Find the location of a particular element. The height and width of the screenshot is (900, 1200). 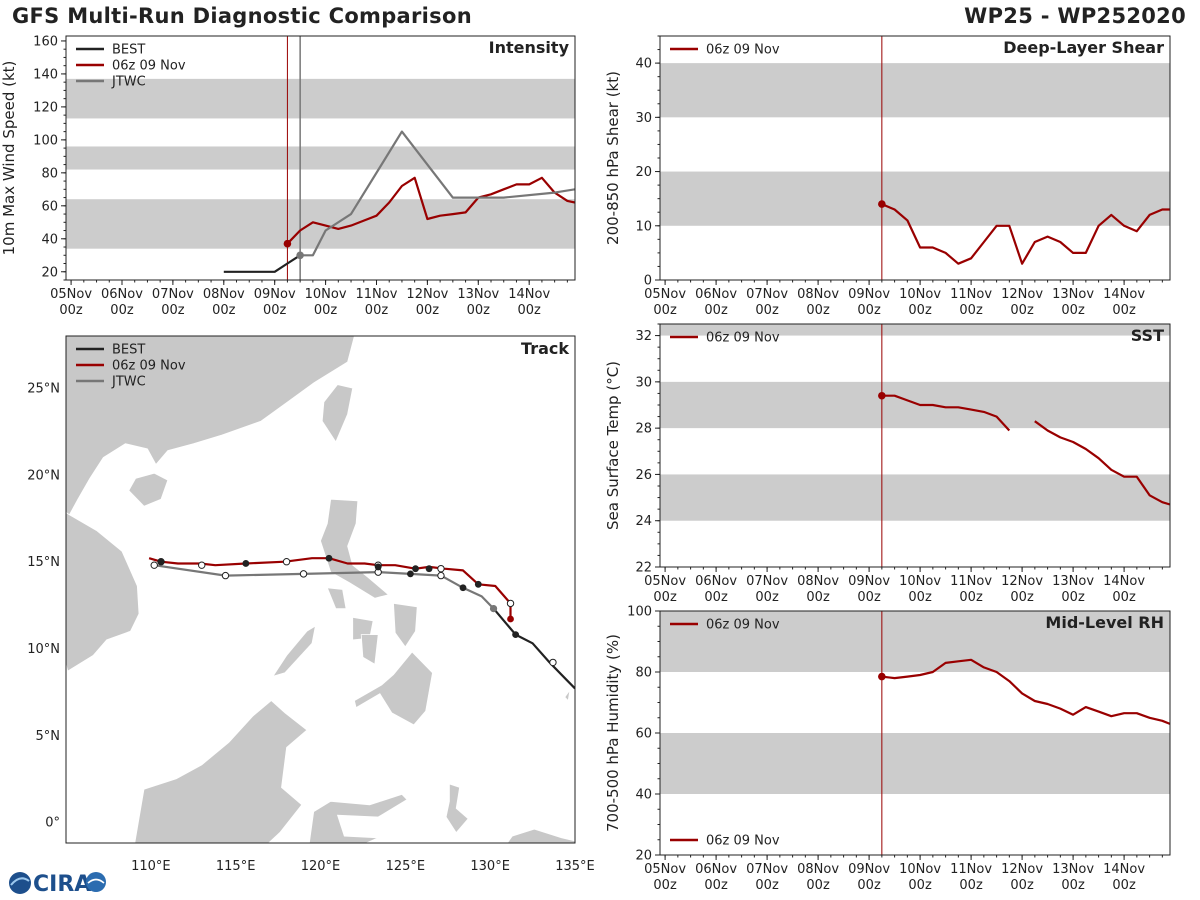

y-axis-label: Sea Surface Temp (°C) is located at coordinates (613, 445).